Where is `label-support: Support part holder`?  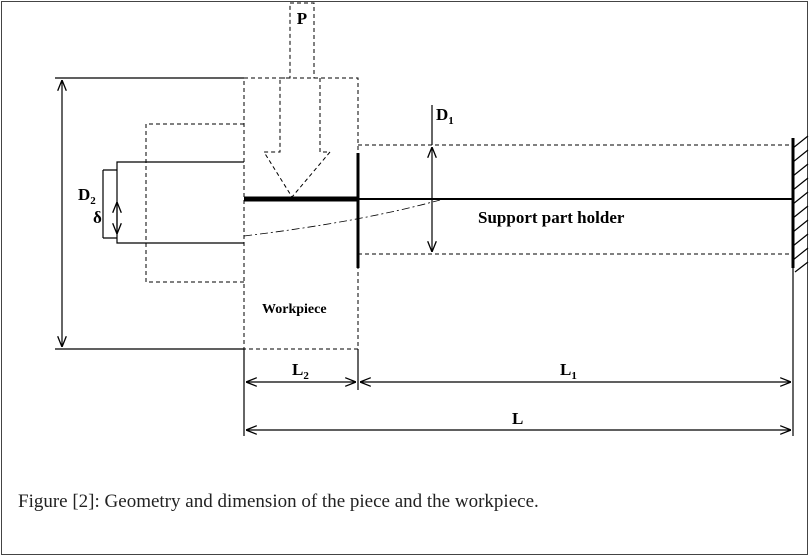 label-support: Support part holder is located at coordinates (551, 217).